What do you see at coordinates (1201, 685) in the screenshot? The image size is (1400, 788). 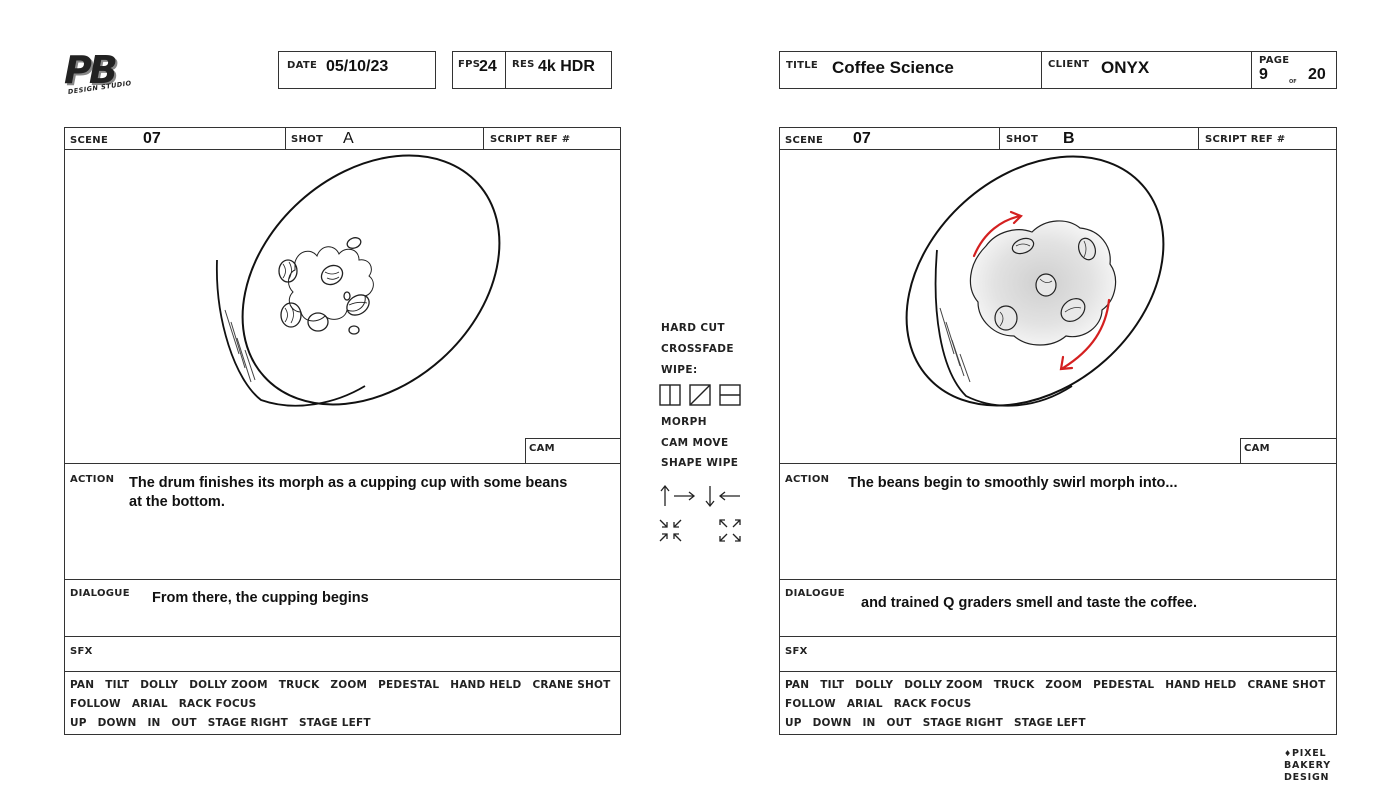 I see `cam-move-item: HAND HELD` at bounding box center [1201, 685].